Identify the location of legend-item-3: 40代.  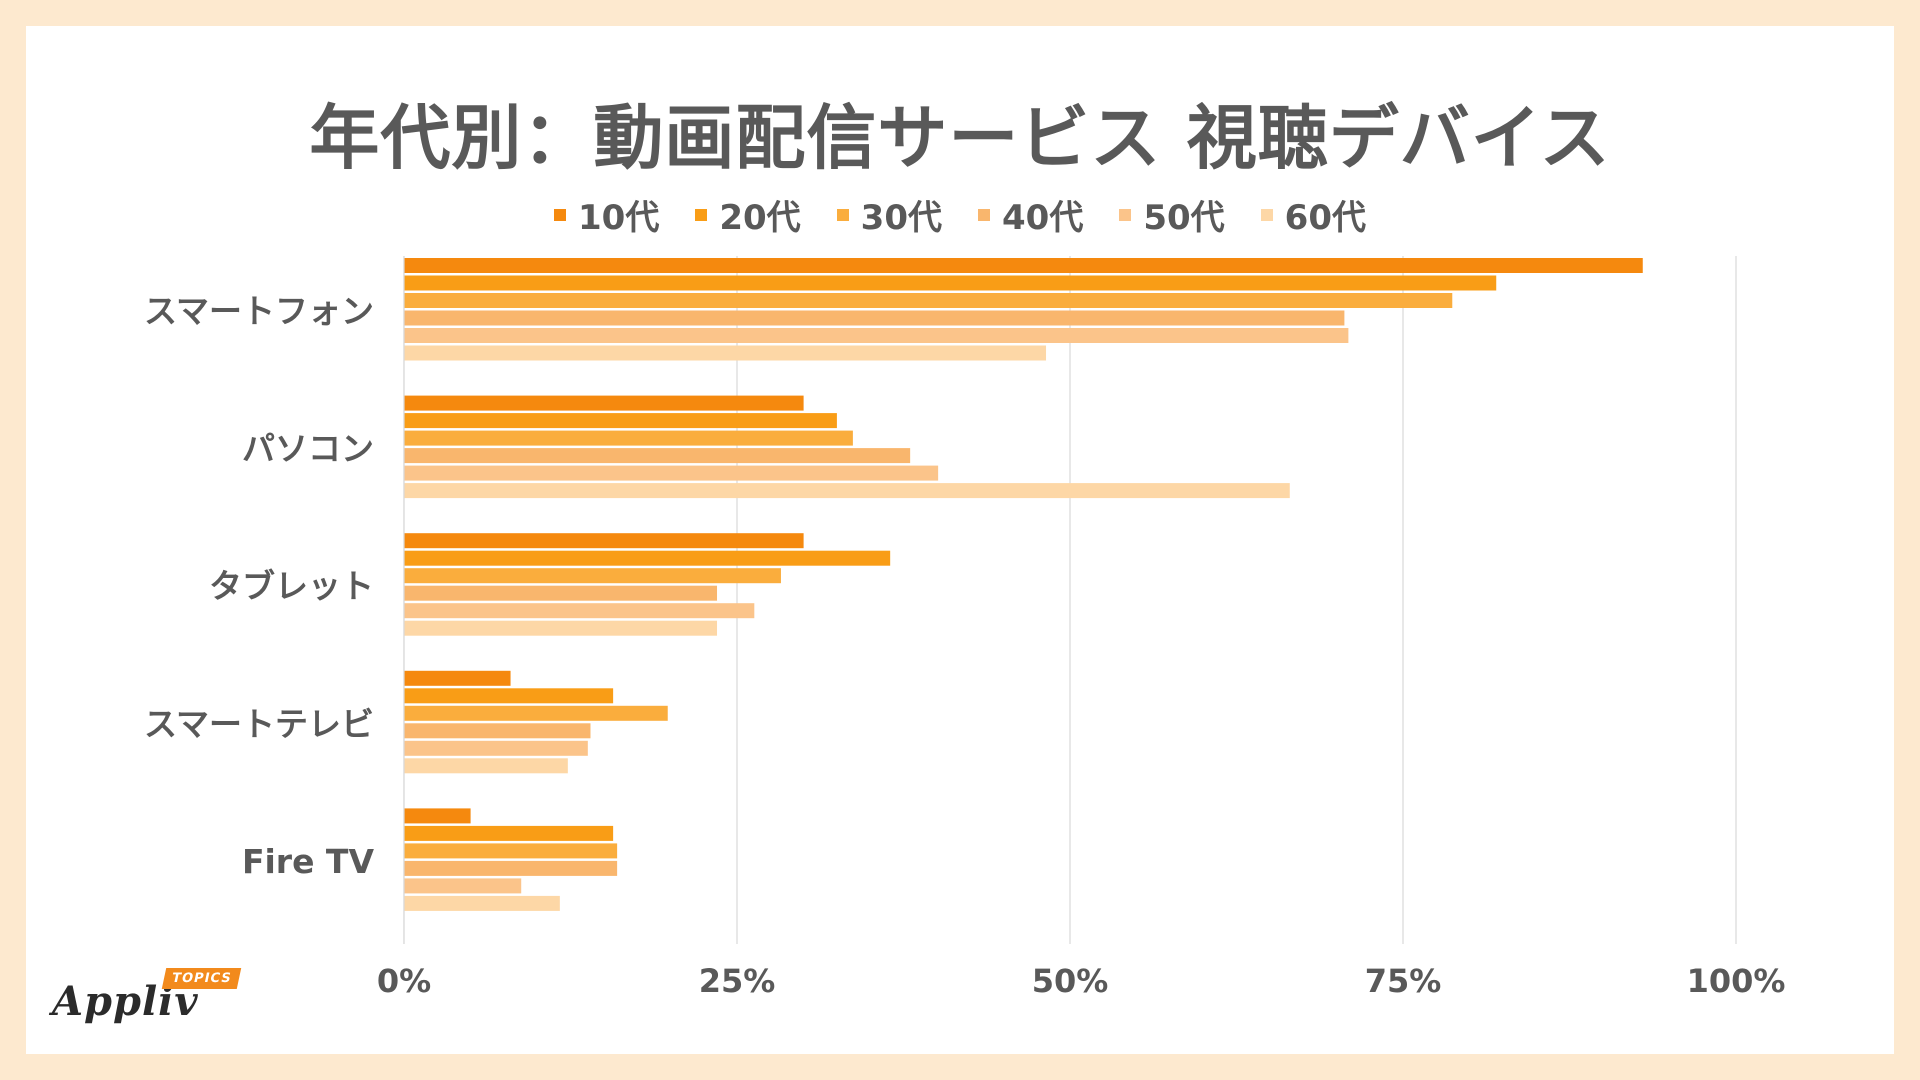
(1030, 214).